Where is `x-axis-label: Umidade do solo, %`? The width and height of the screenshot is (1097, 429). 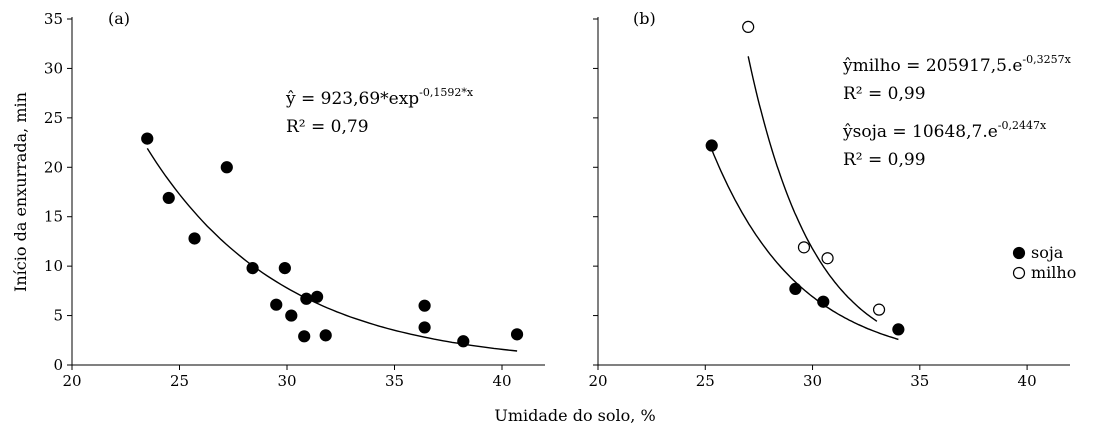 x-axis-label: Umidade do solo, % is located at coordinates (574, 415).